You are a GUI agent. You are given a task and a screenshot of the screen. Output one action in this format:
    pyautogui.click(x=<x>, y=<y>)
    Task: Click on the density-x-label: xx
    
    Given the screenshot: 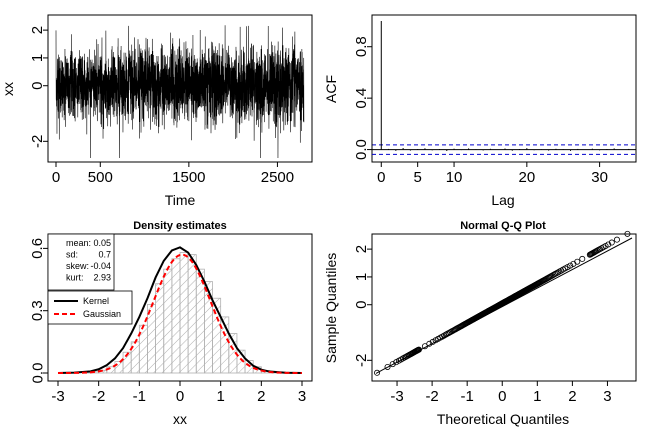 What is the action you would take?
    pyautogui.click(x=180, y=419)
    